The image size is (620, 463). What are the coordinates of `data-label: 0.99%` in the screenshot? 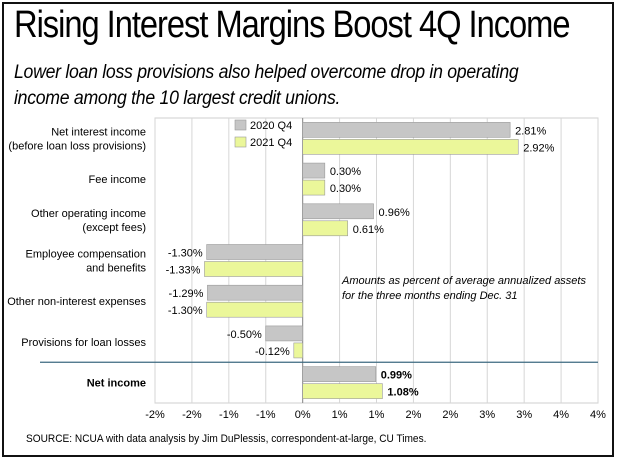 It's located at (396, 376).